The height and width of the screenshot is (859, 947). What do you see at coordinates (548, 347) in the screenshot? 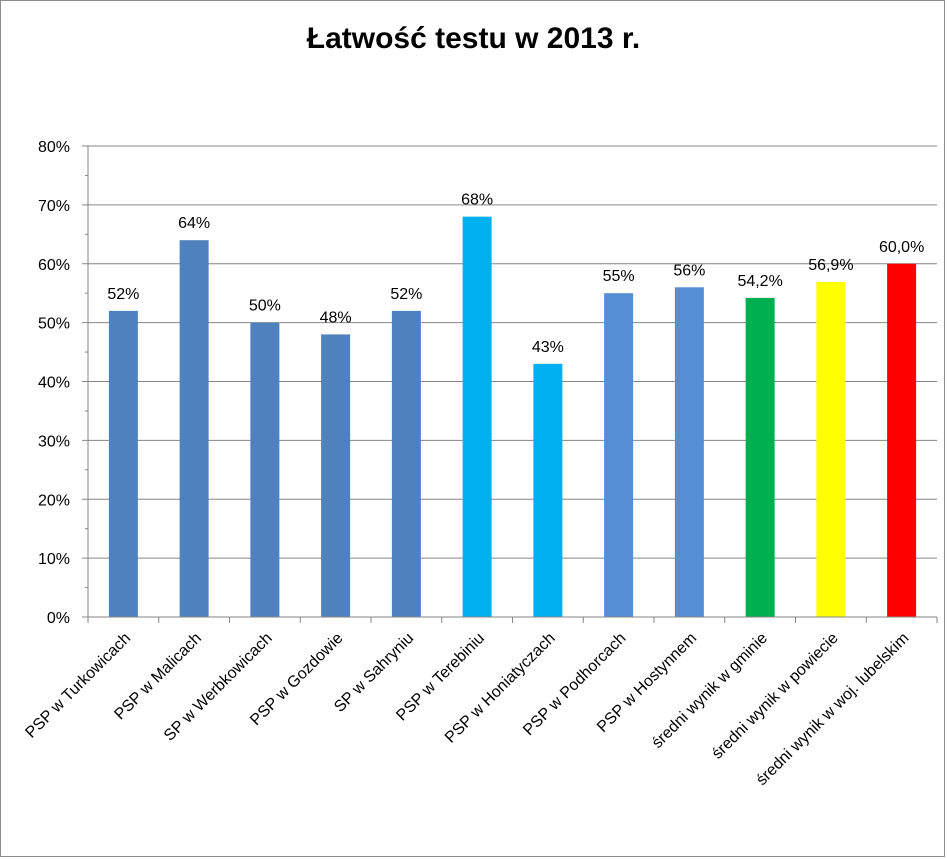
I see `data-label: 43%` at bounding box center [548, 347].